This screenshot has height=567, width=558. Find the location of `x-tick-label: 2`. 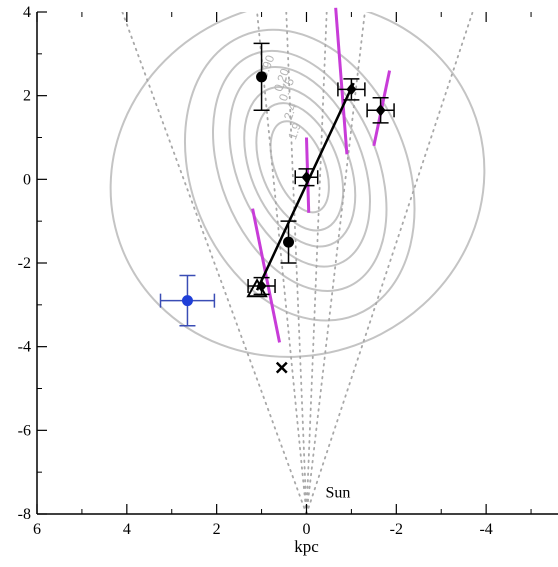

x-tick-label: 2 is located at coordinates (217, 529).